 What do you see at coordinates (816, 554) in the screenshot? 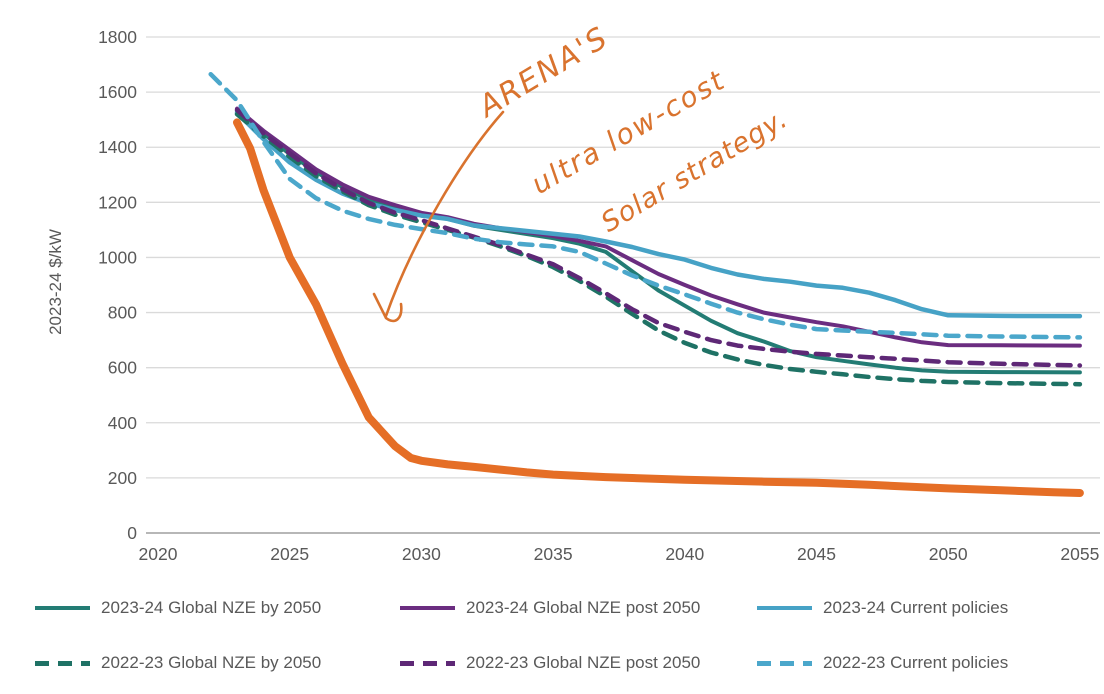
I see `x-tick-label: 2045` at bounding box center [816, 554].